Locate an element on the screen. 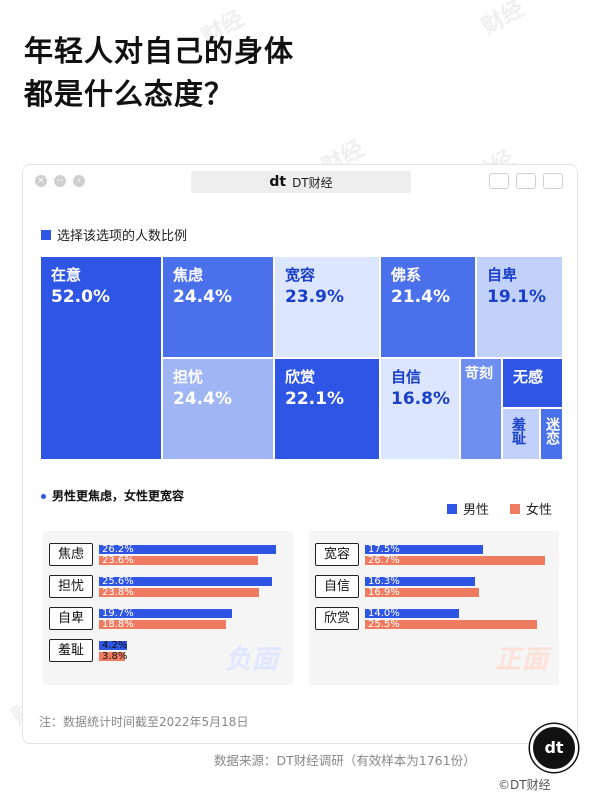 The image size is (600, 799). bullet-icon is located at coordinates (43, 496).